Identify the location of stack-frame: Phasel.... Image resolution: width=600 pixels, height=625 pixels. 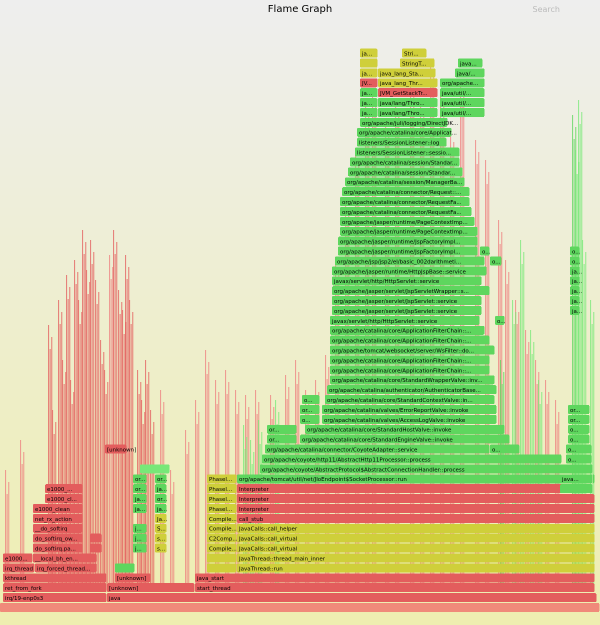
(222, 508).